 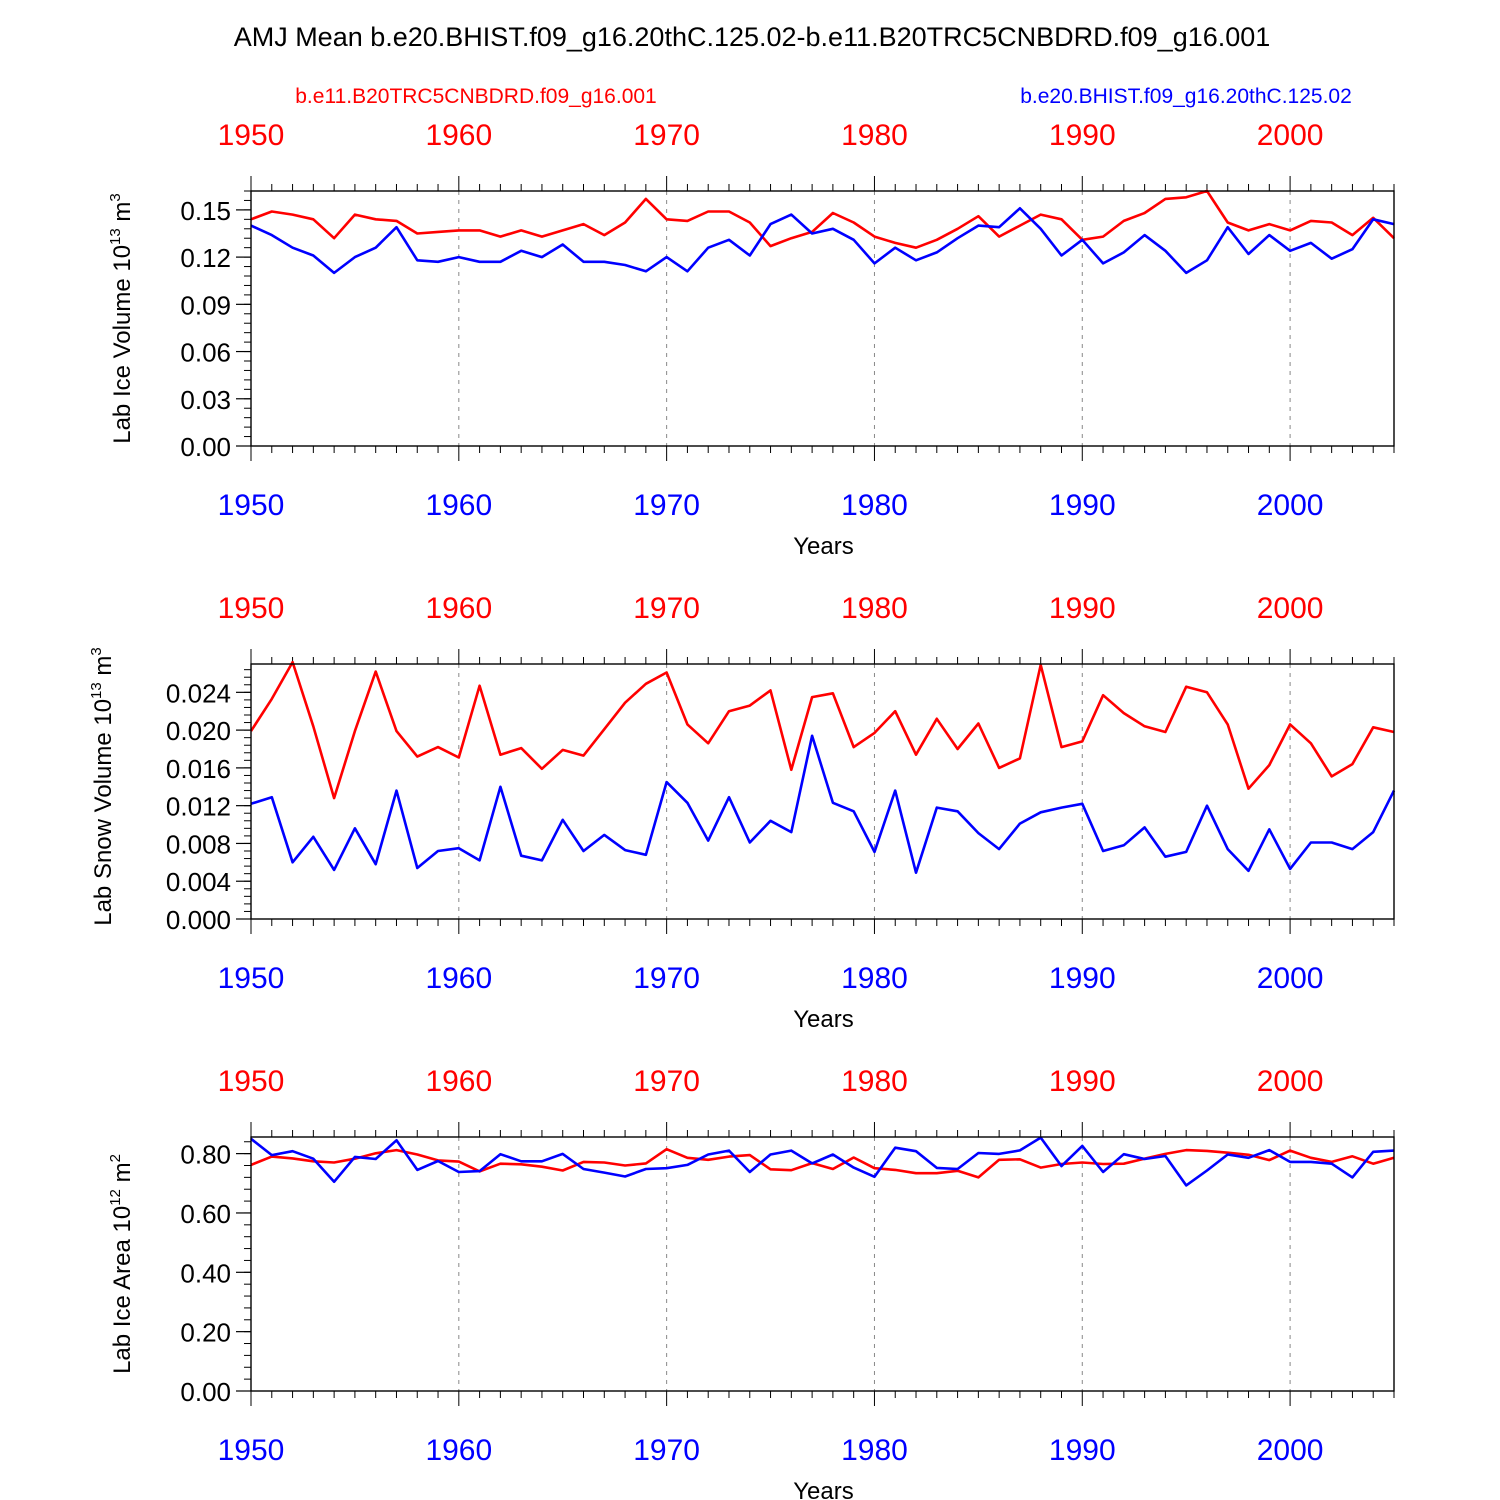 I want to click on y-tick-label: 0.80, so click(x=205, y=1155).